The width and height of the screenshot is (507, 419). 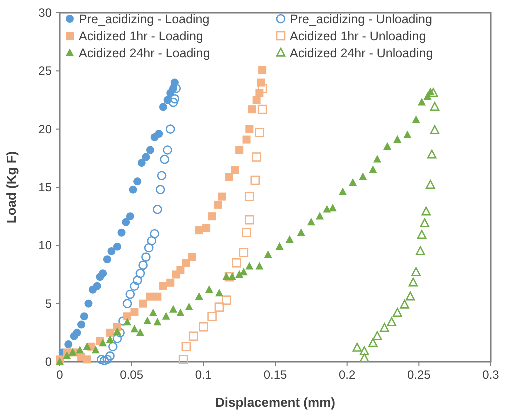 I want to click on x-tick-label: 0.15, so click(x=276, y=375).